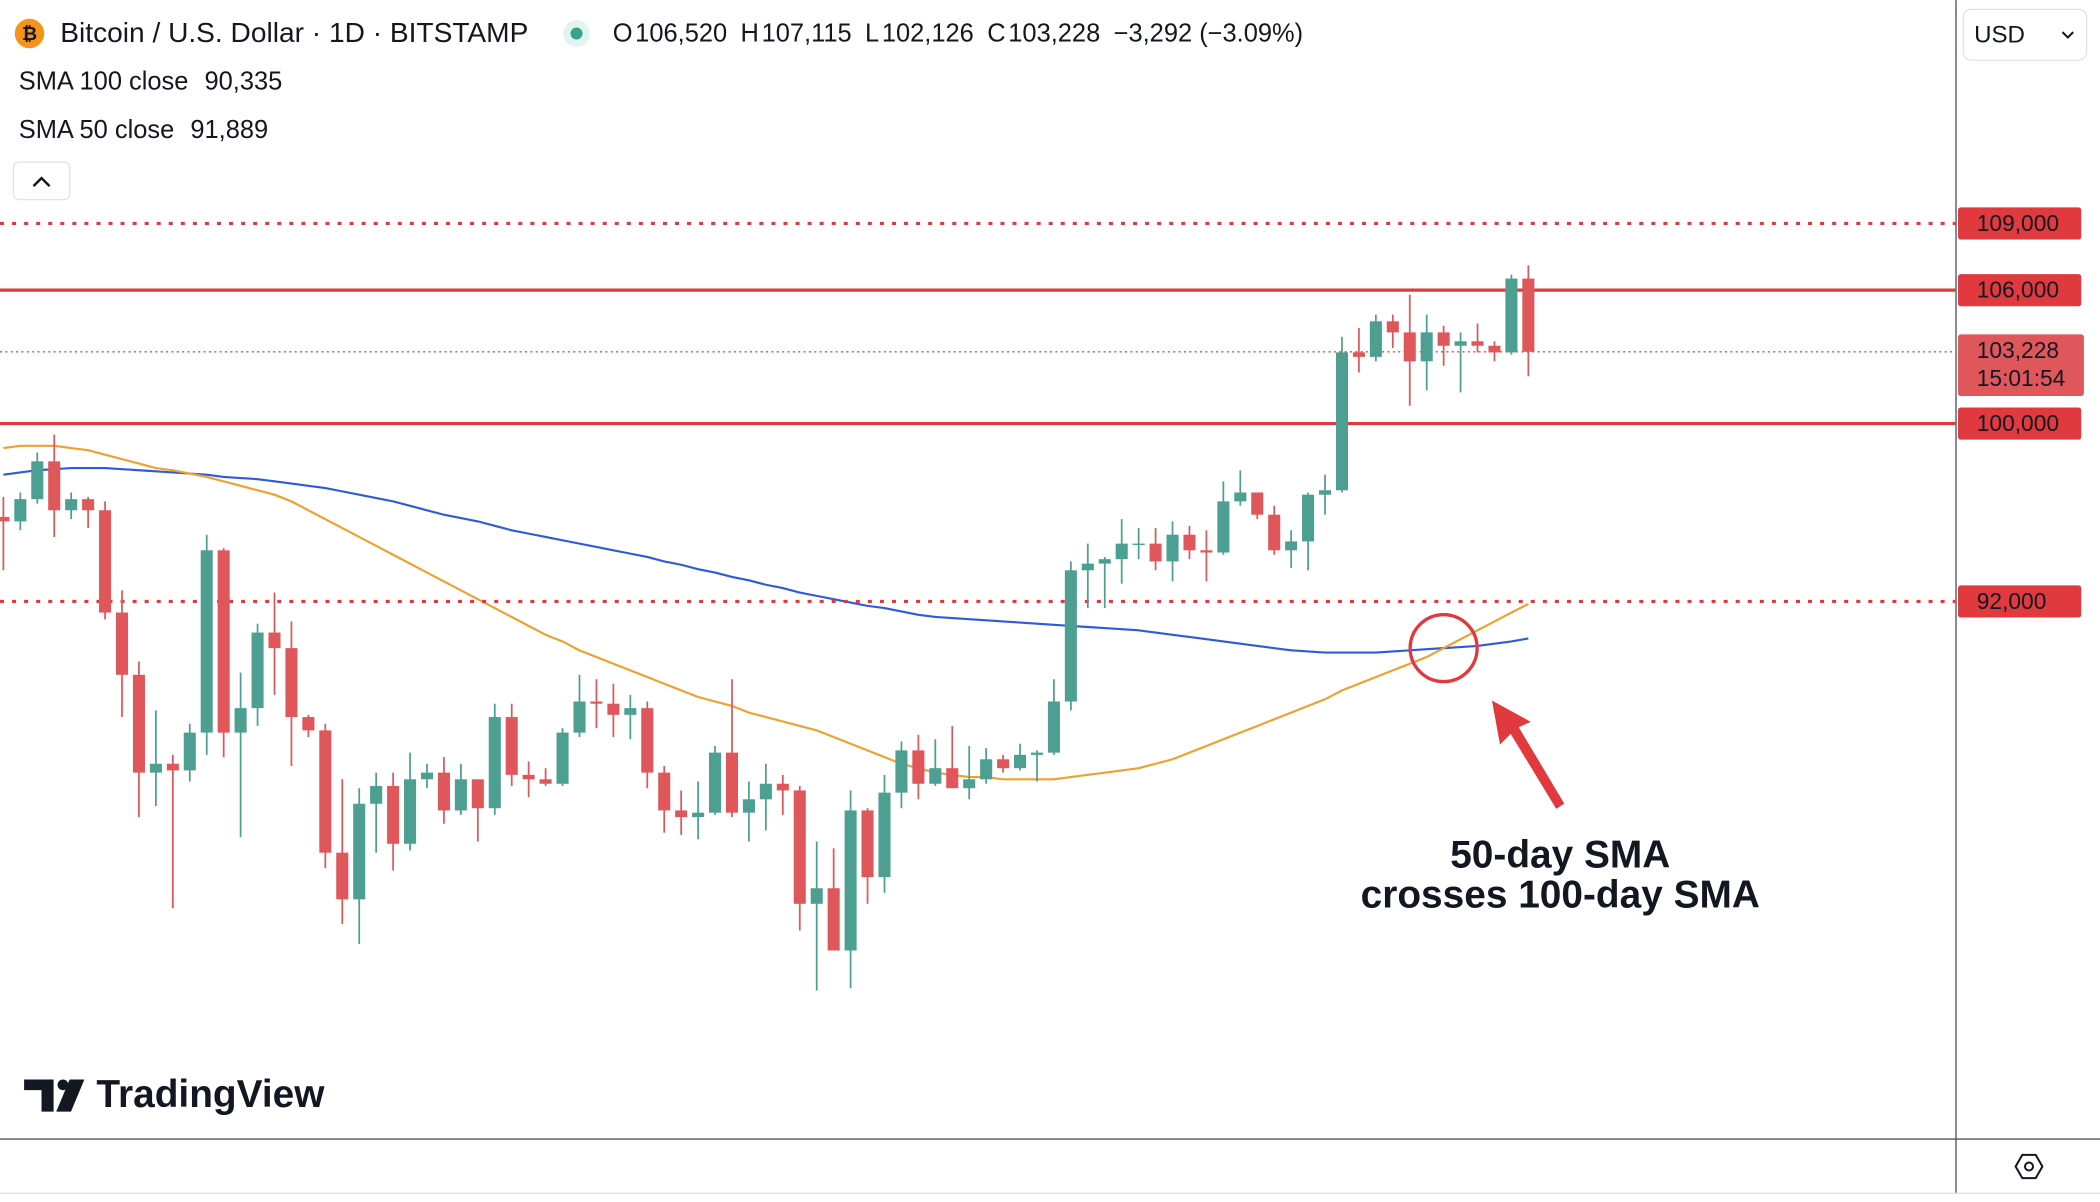 Image resolution: width=2100 pixels, height=1202 pixels. Describe the element at coordinates (70, 1095) in the screenshot. I see `brand-logo-tri` at that location.